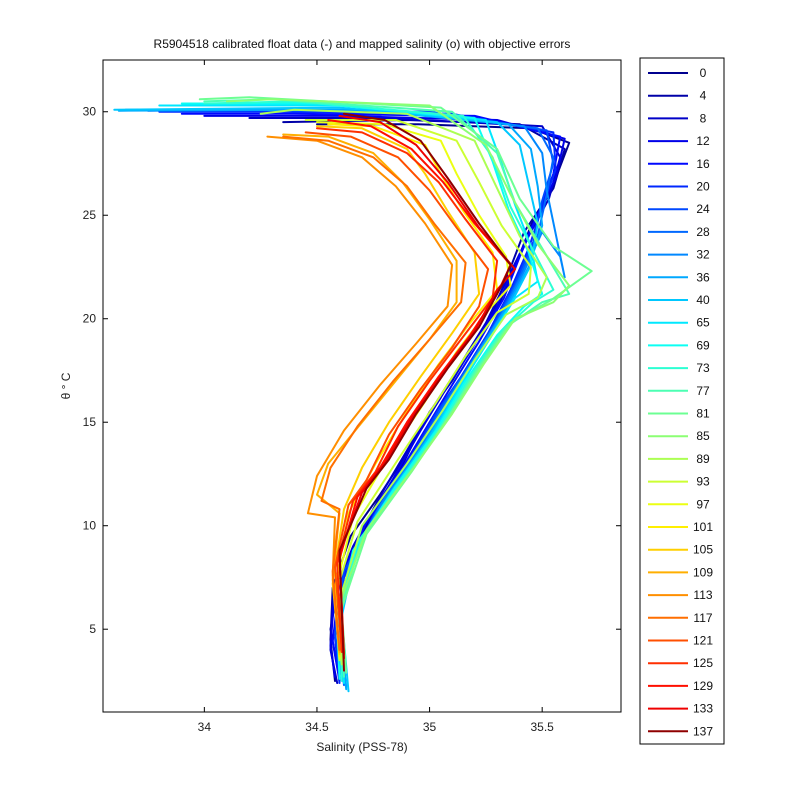 The width and height of the screenshot is (800, 800). I want to click on legend-label-32: 32, so click(703, 255).